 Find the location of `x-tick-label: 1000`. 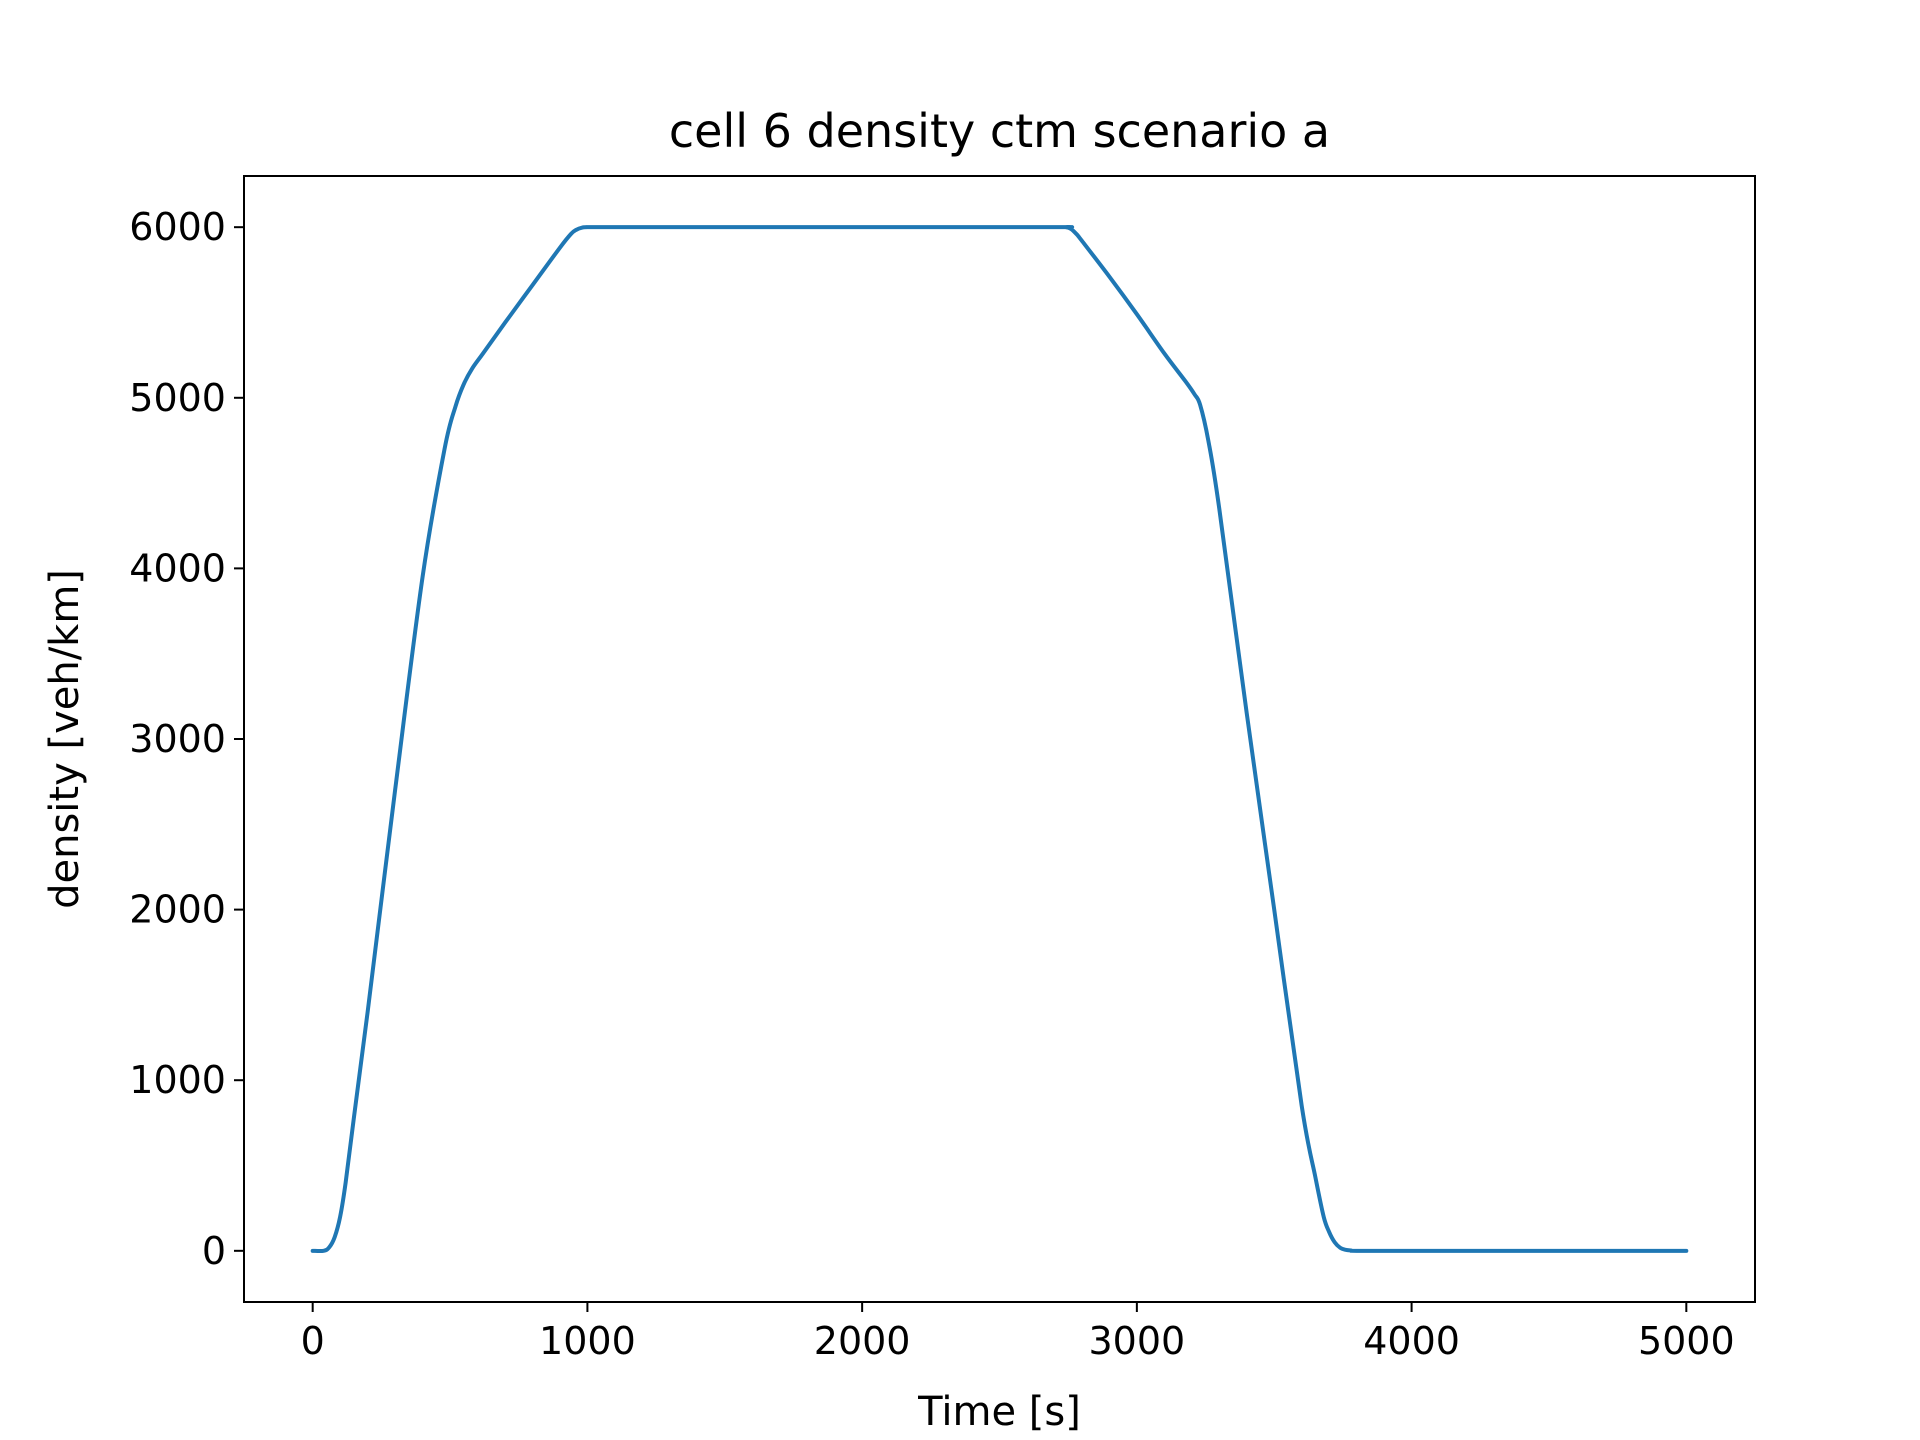

x-tick-label: 1000 is located at coordinates (587, 1341).